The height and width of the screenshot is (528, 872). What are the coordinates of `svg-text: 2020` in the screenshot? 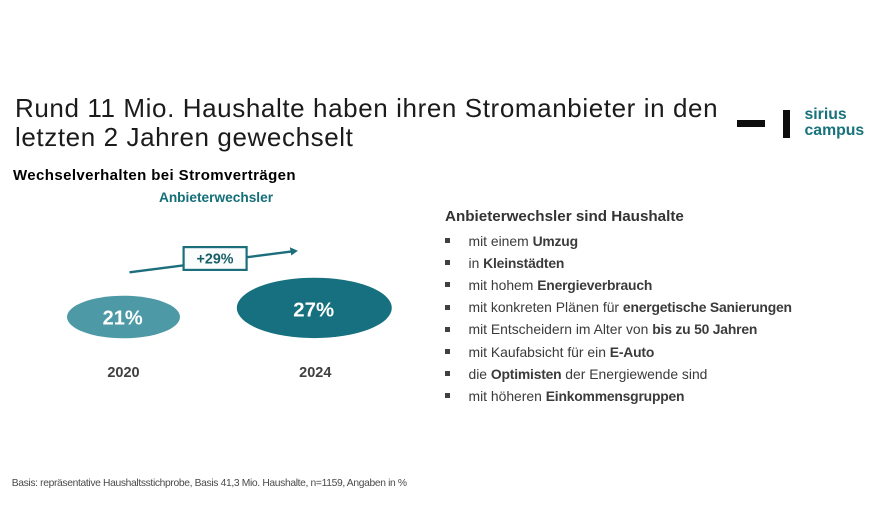 It's located at (123, 373).